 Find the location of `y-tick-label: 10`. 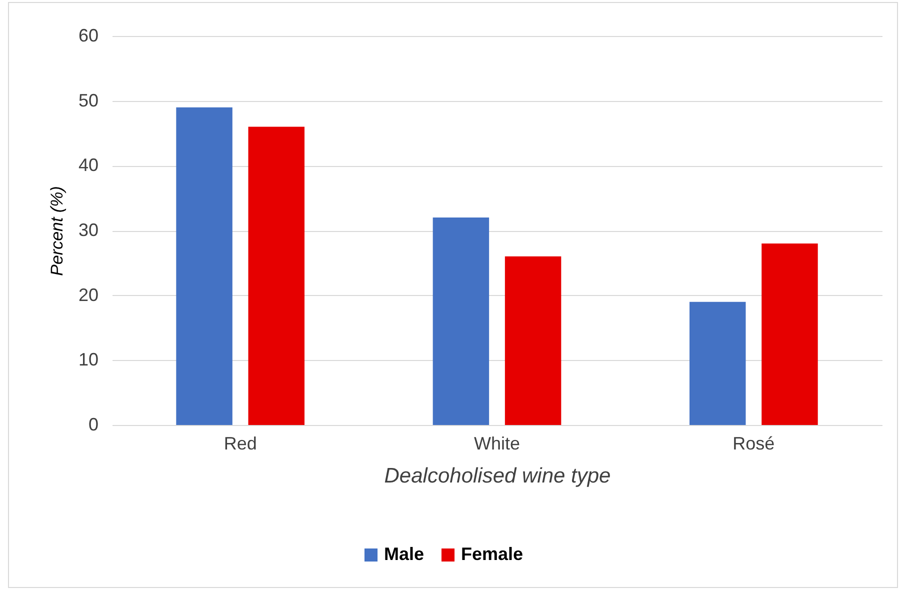

y-tick-label: 10 is located at coordinates (88, 360).